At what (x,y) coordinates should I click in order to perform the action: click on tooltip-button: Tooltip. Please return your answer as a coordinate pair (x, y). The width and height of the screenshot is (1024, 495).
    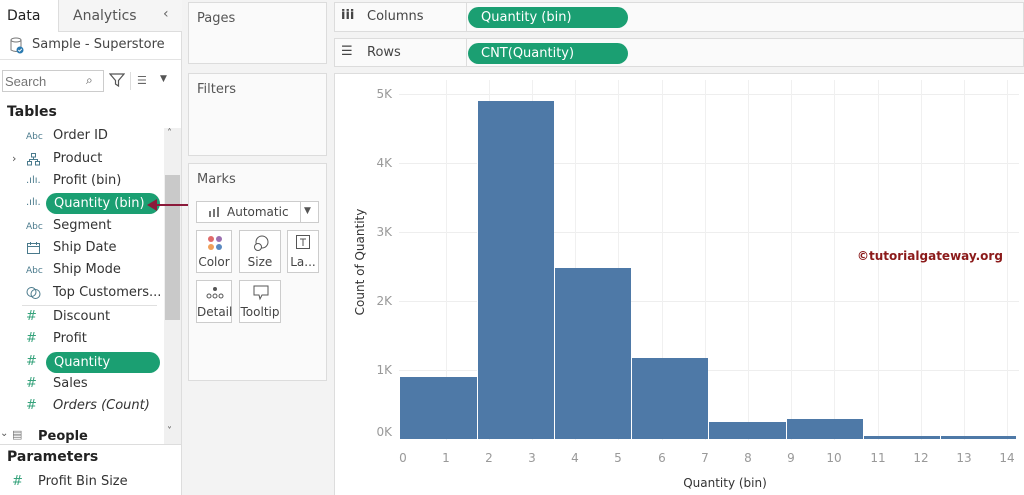
    Looking at the image, I should click on (260, 301).